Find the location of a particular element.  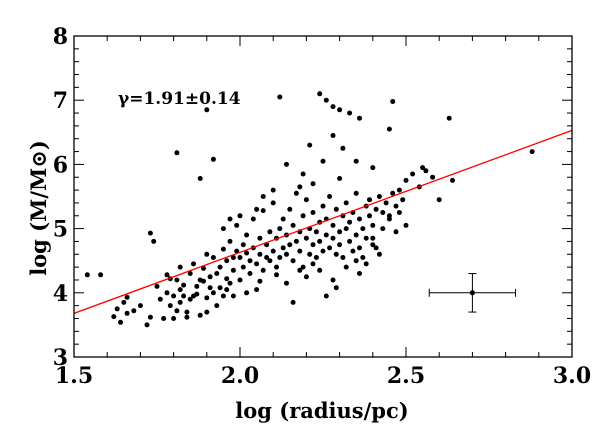

x-axis-title: log (radius/pc) is located at coordinates (321, 410).